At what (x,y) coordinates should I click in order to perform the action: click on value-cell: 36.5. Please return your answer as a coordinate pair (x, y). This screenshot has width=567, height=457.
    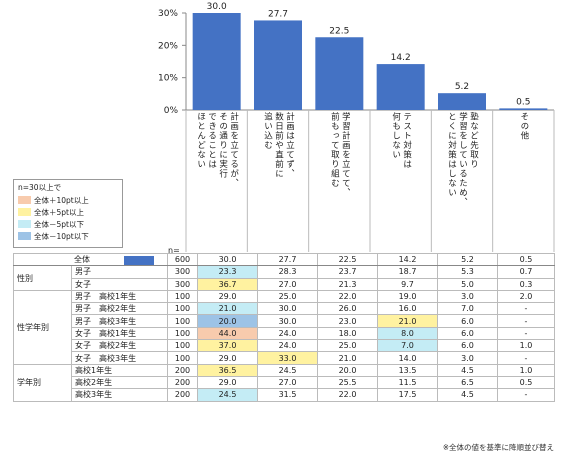
    Looking at the image, I should click on (227, 370).